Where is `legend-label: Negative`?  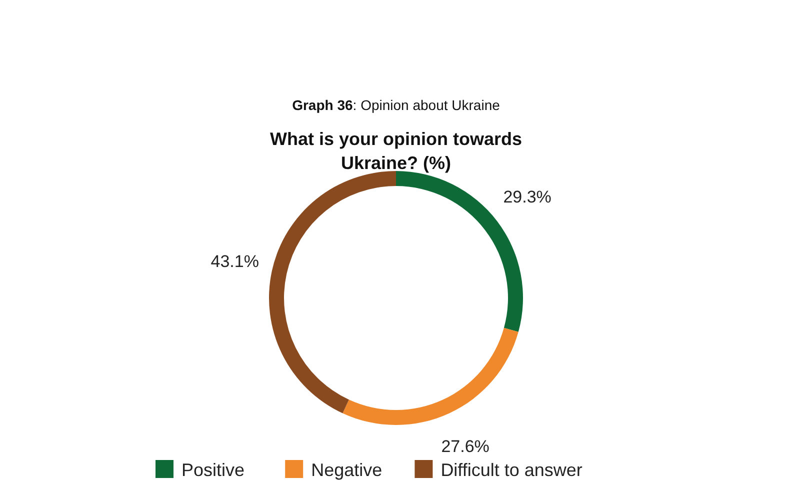
legend-label: Negative is located at coordinates (346, 470).